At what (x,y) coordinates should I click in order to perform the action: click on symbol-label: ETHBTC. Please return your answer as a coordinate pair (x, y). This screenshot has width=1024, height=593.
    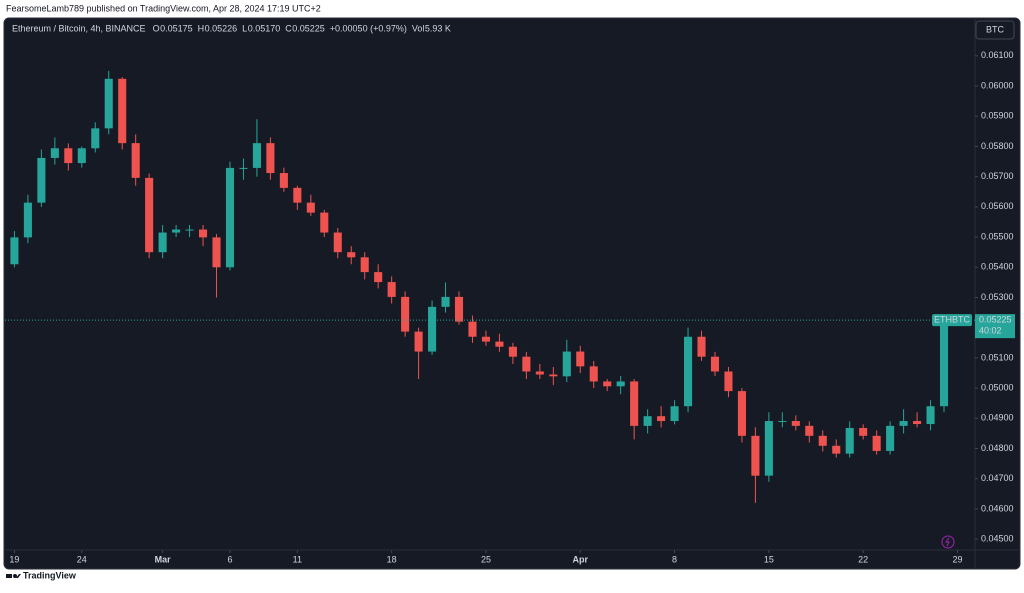
    Looking at the image, I should click on (952, 320).